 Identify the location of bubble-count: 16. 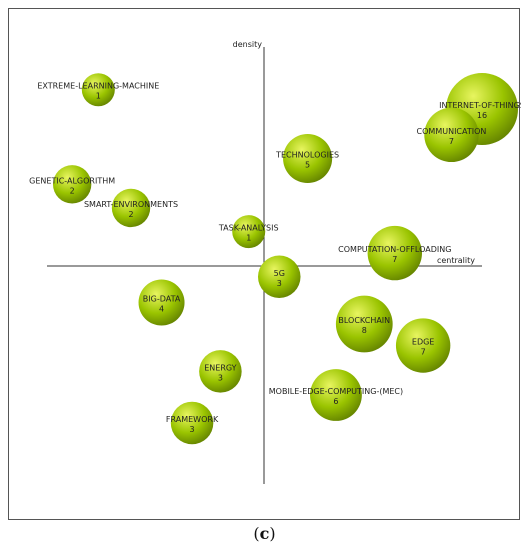
(482, 115).